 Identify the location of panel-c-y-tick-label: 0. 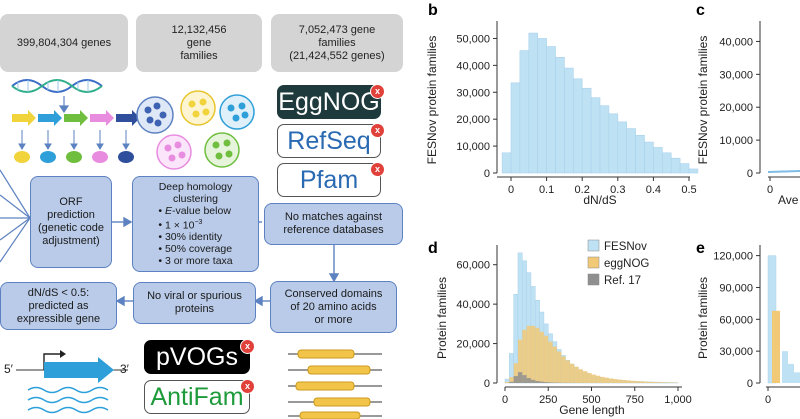
(750, 174).